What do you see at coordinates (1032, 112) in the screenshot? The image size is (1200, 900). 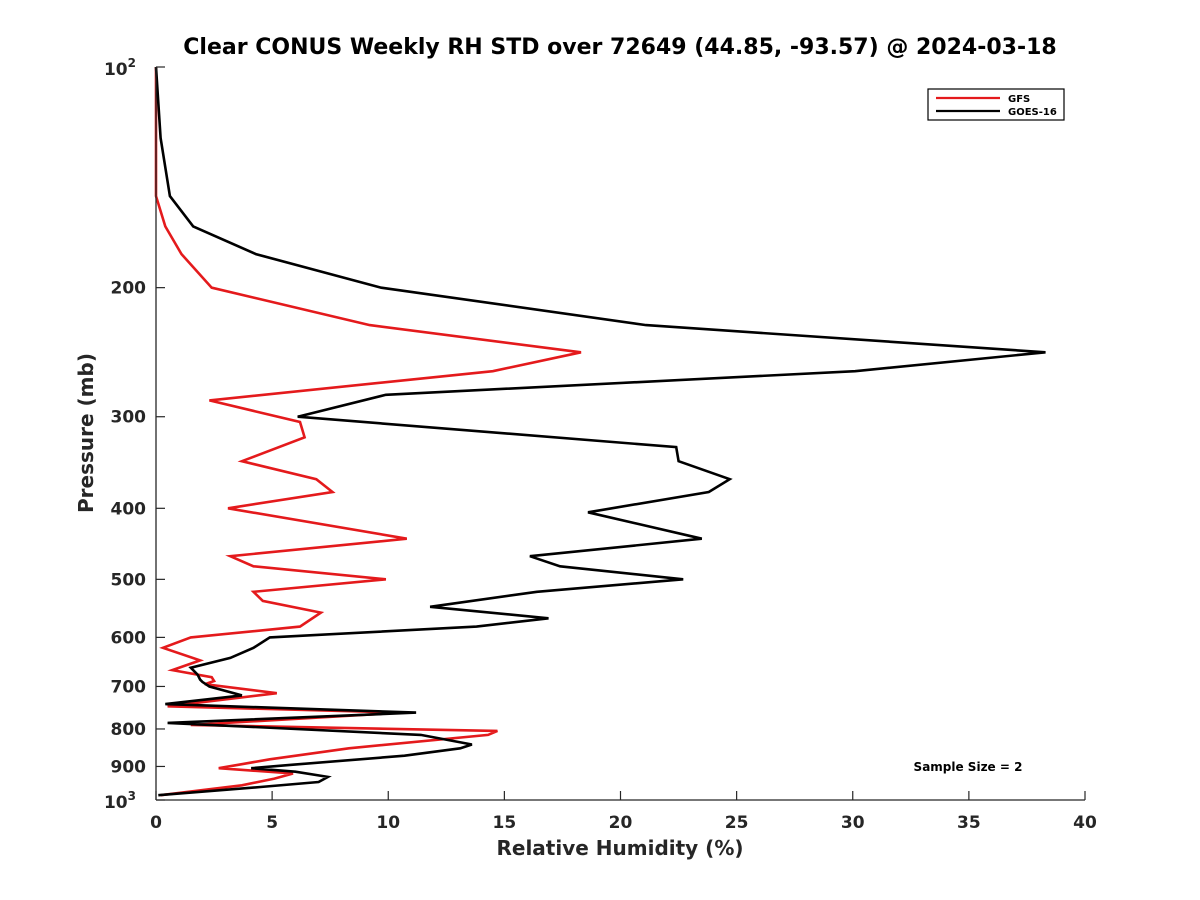 I see `legend-label-goes16: GOES-16` at bounding box center [1032, 112].